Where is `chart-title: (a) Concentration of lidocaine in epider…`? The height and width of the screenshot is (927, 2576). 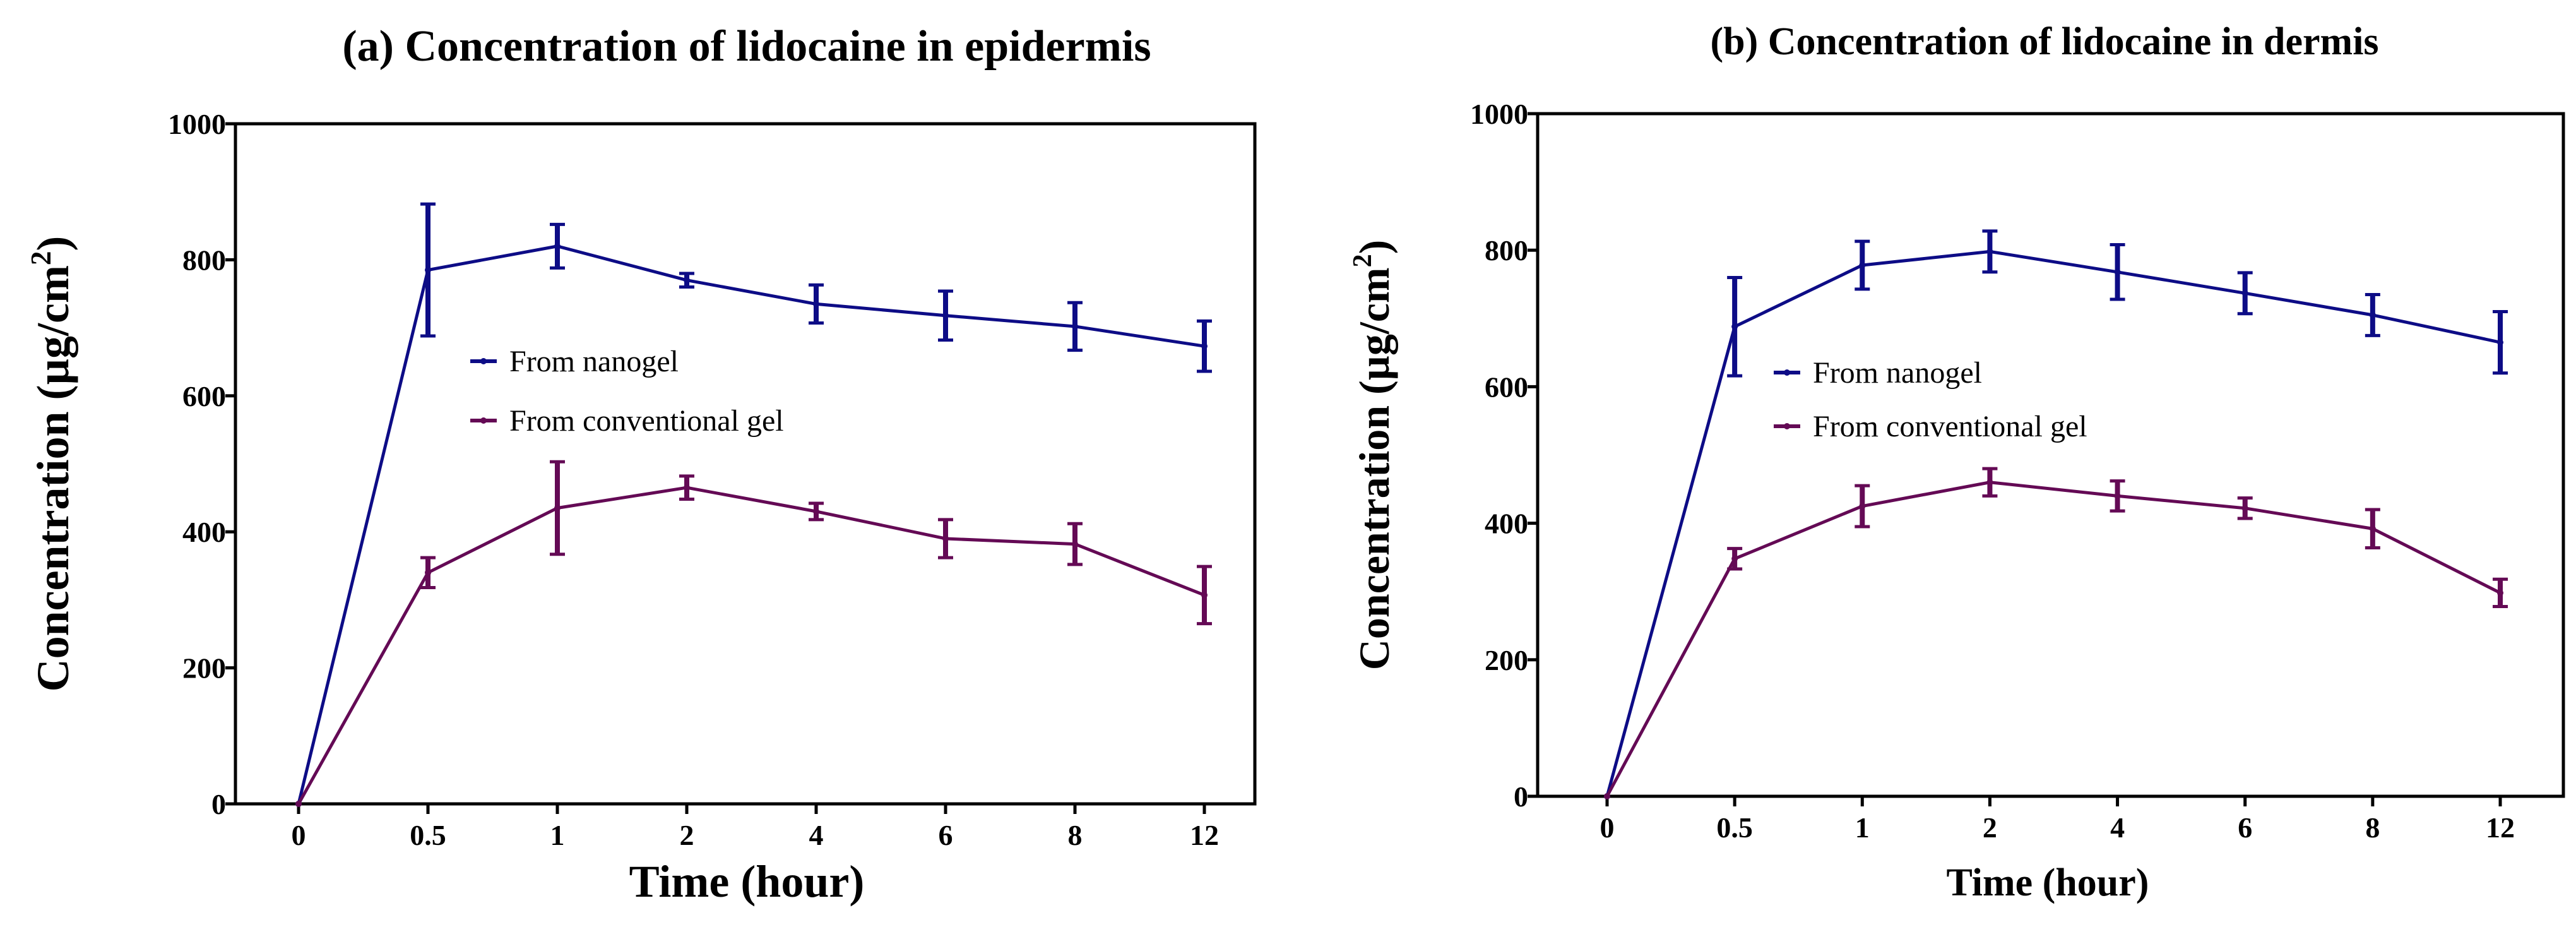 chart-title: (a) Concentration of lidocaine in epider… is located at coordinates (746, 46).